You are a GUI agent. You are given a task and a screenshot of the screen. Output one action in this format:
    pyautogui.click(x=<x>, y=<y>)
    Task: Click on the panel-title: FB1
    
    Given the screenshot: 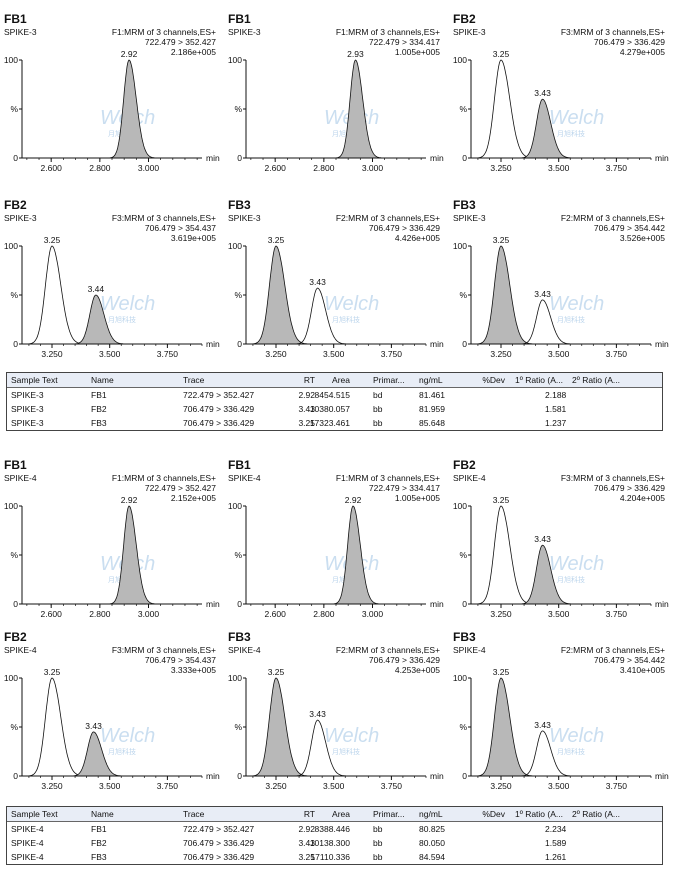 What is the action you would take?
    pyautogui.click(x=239, y=465)
    